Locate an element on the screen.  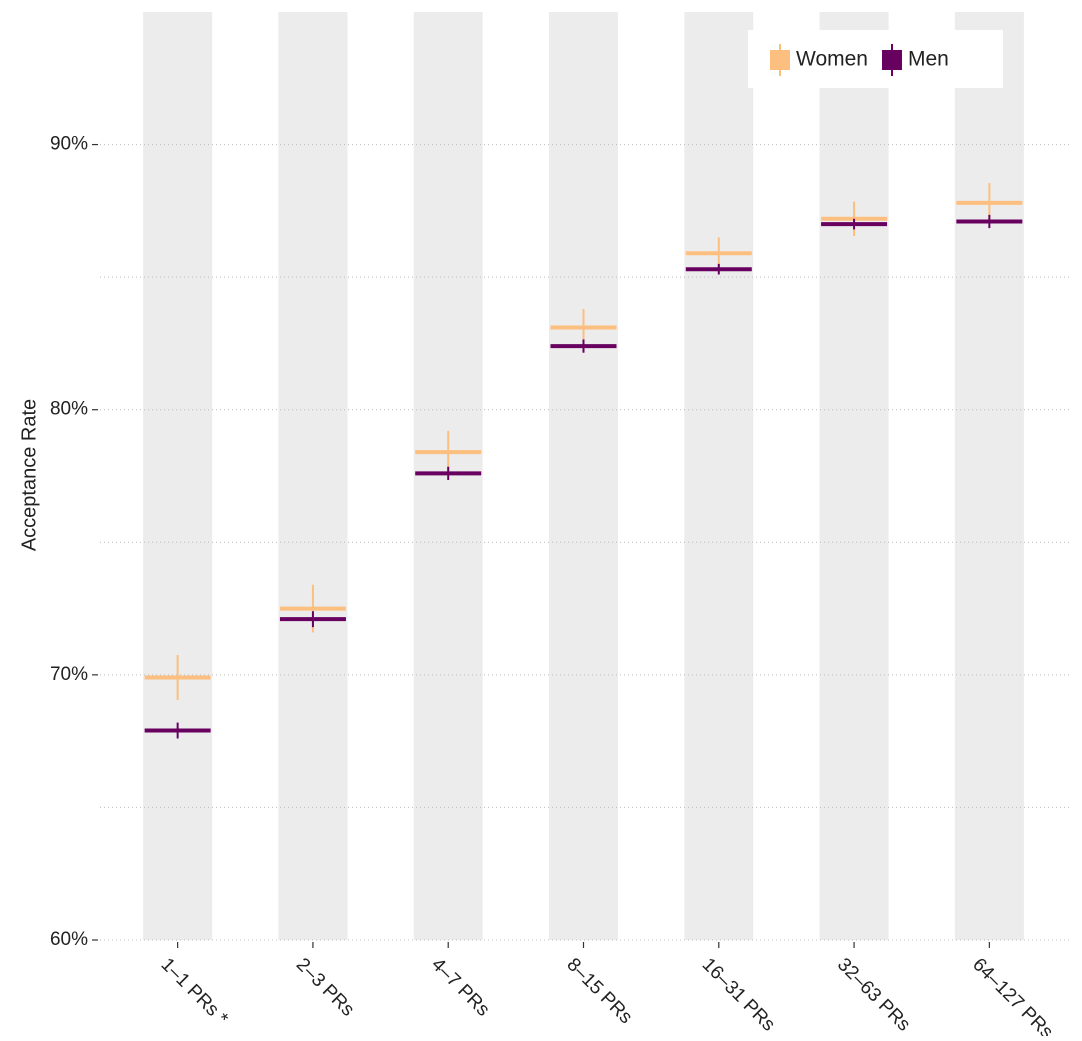
x-tick-label: 32–63 PRs is located at coordinates (873, 994).